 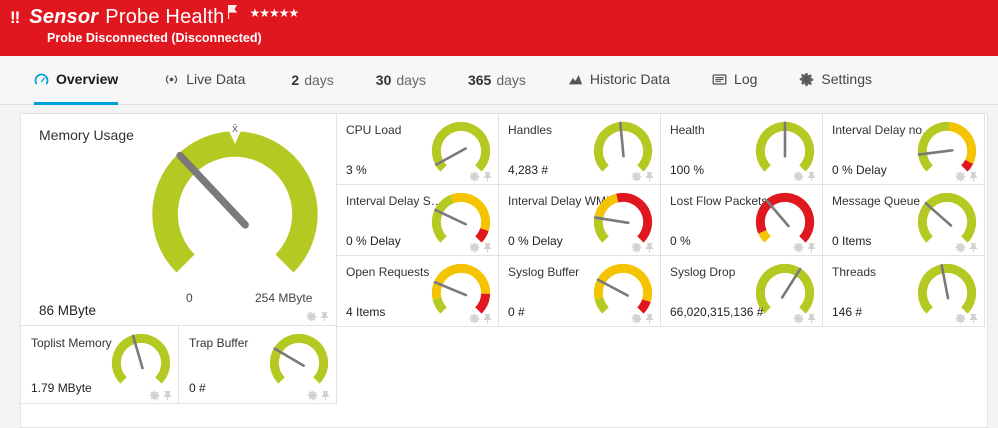 I want to click on tile-lost-flow-packets: Lost Flow Packets 0 %, so click(x=742, y=220).